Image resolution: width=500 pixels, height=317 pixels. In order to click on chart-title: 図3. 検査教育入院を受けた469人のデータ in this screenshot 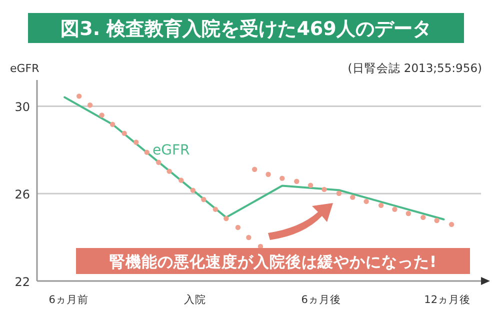, I will do `click(246, 29)`.